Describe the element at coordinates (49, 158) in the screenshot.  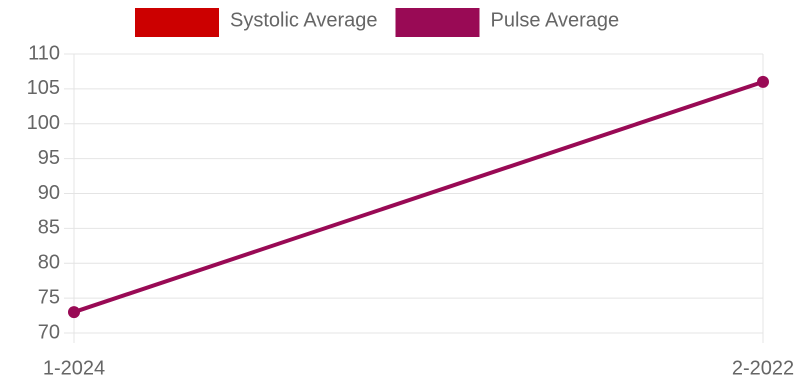
I see `y-tick-label: 95` at that location.